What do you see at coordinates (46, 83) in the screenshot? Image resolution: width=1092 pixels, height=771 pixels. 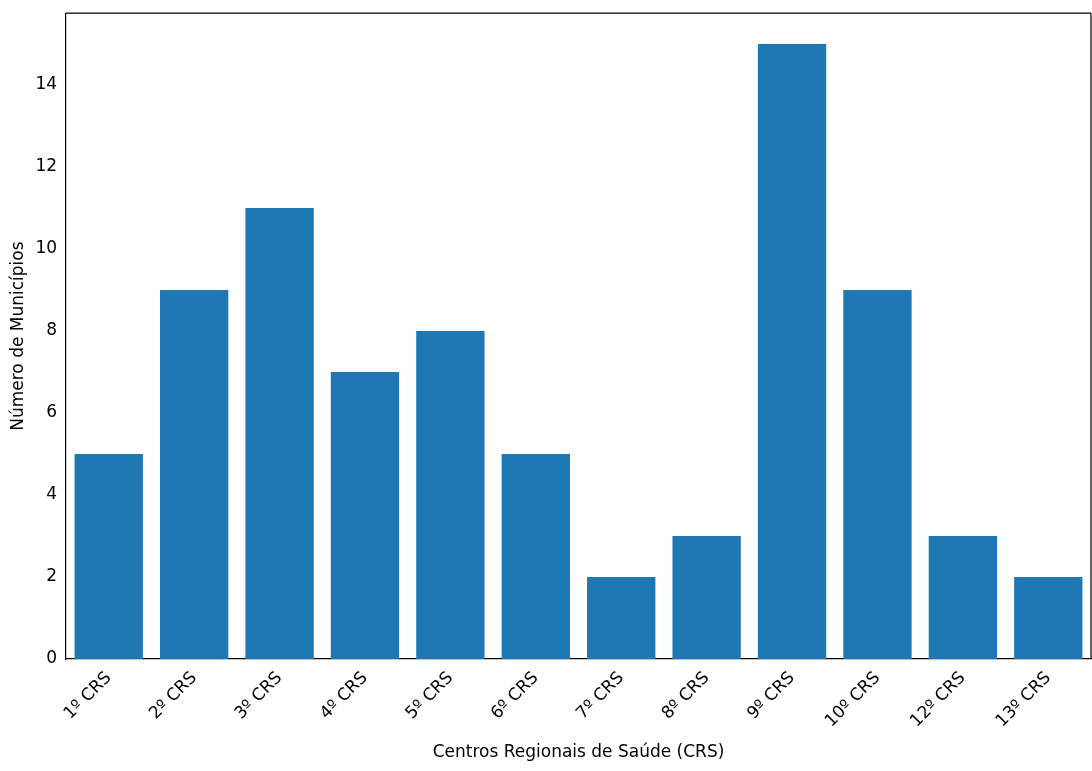 I see `y-tick-label: 14` at bounding box center [46, 83].